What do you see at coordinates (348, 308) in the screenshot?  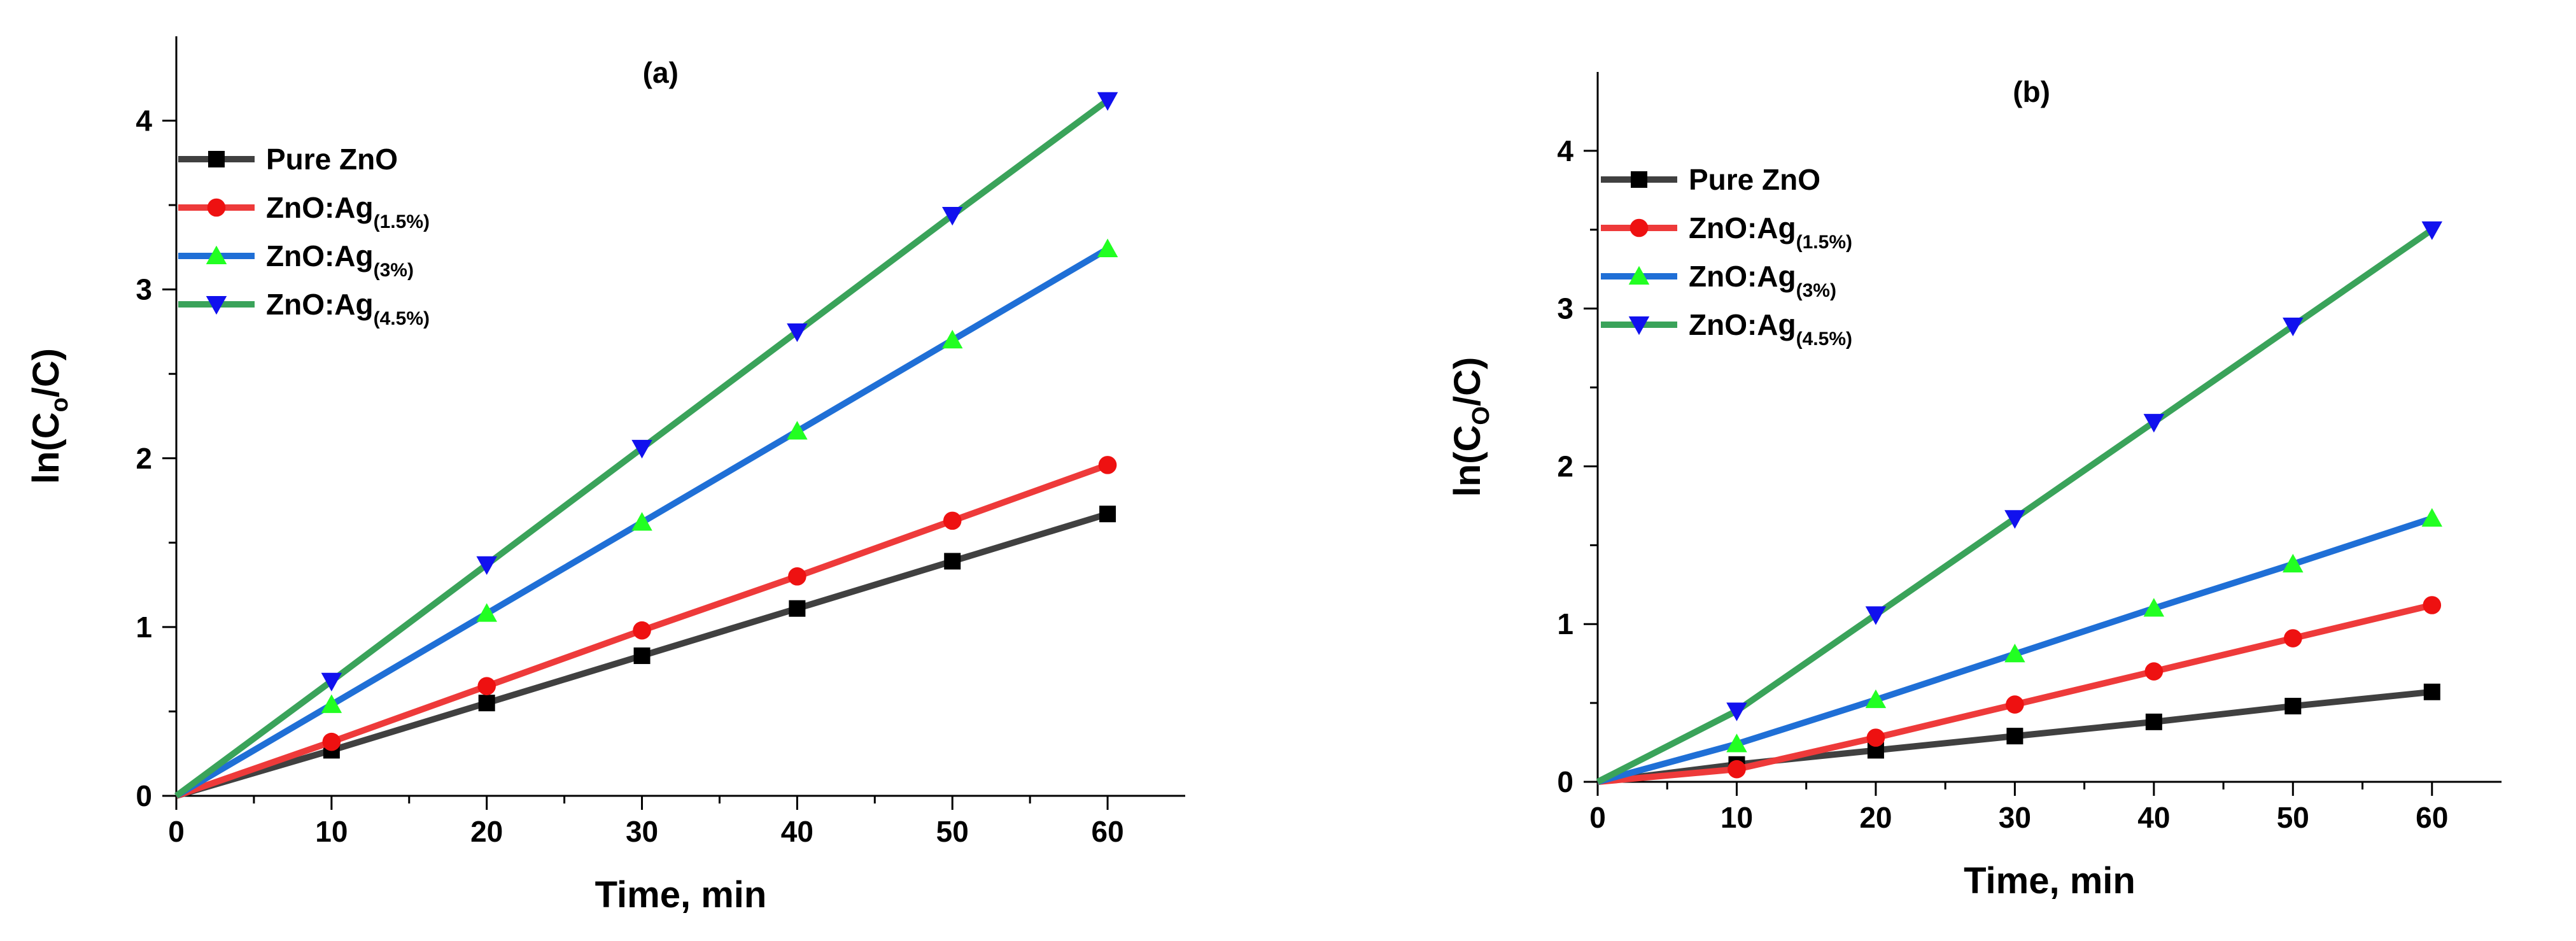 I see `legend-label-a-3: ZnO:Ag(4.5%)` at bounding box center [348, 308].